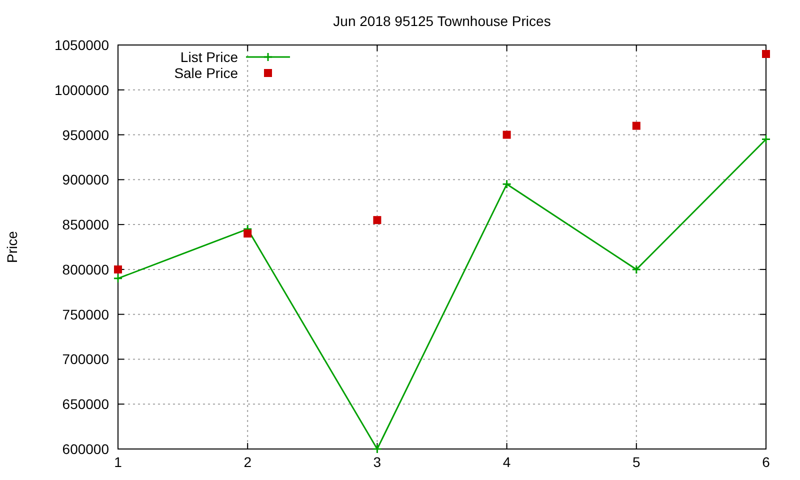 The height and width of the screenshot is (480, 800). What do you see at coordinates (766, 462) in the screenshot?
I see `x-tick-label: 6` at bounding box center [766, 462].